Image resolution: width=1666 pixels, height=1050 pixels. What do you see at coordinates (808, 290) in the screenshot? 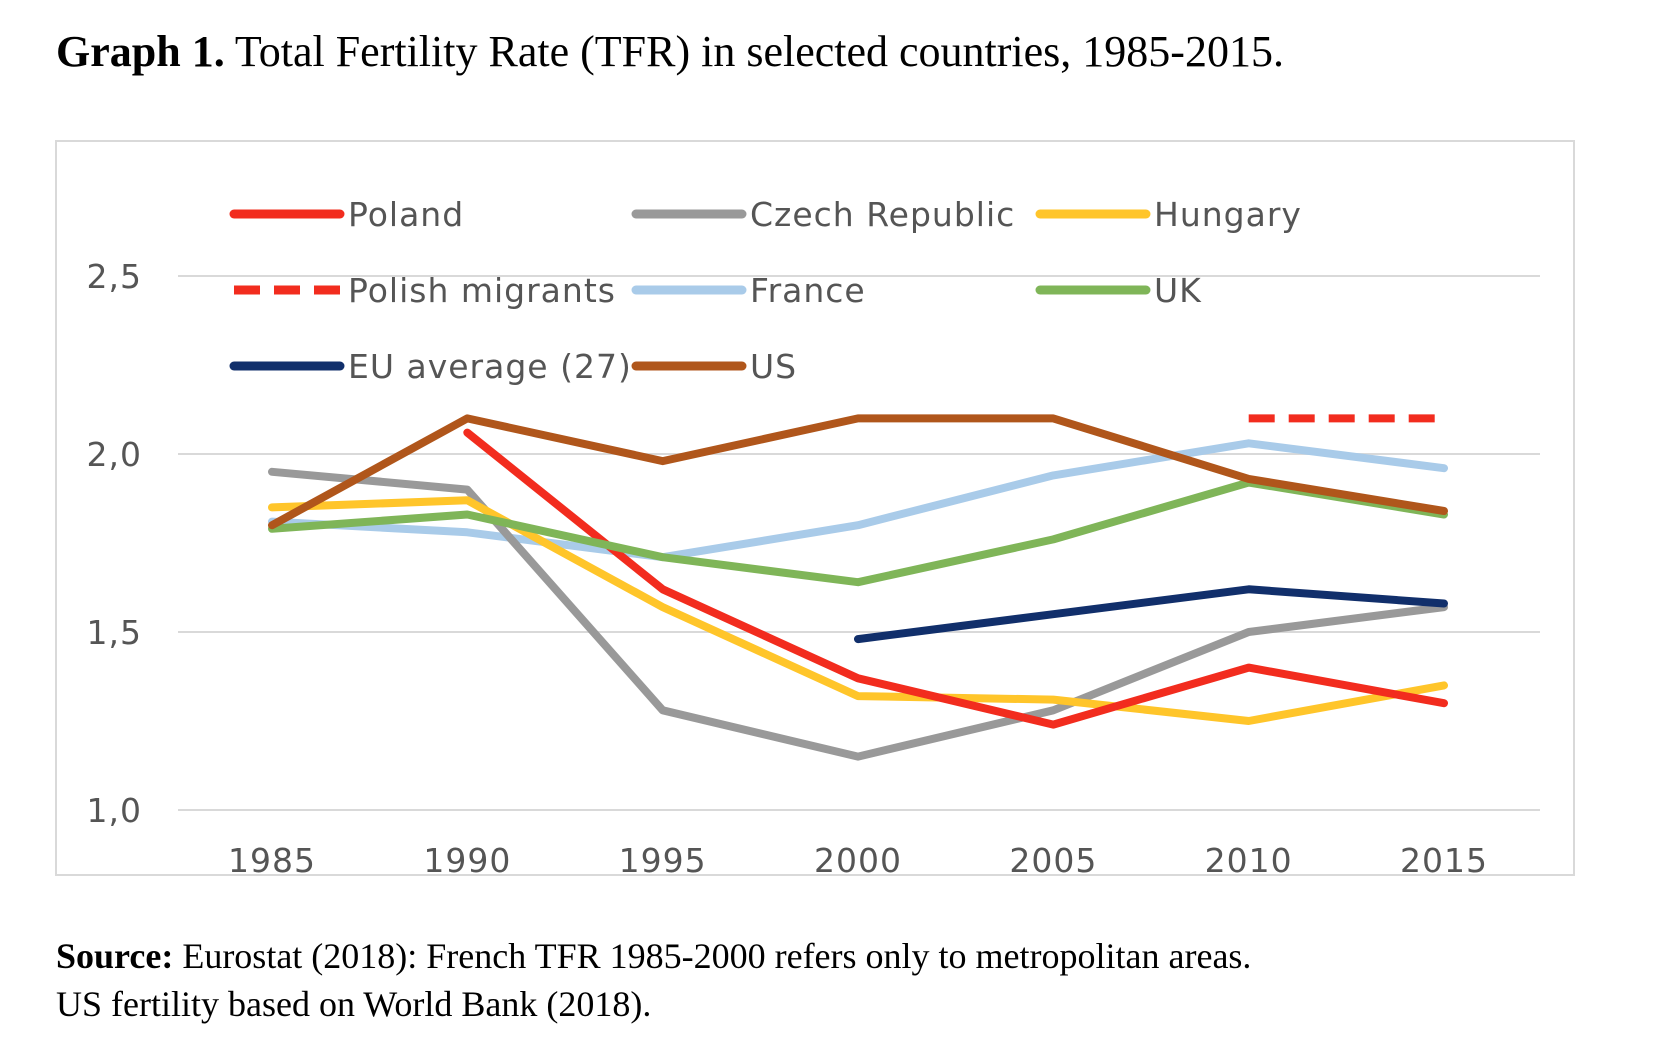
I see `legend-label-france: France` at bounding box center [808, 290].